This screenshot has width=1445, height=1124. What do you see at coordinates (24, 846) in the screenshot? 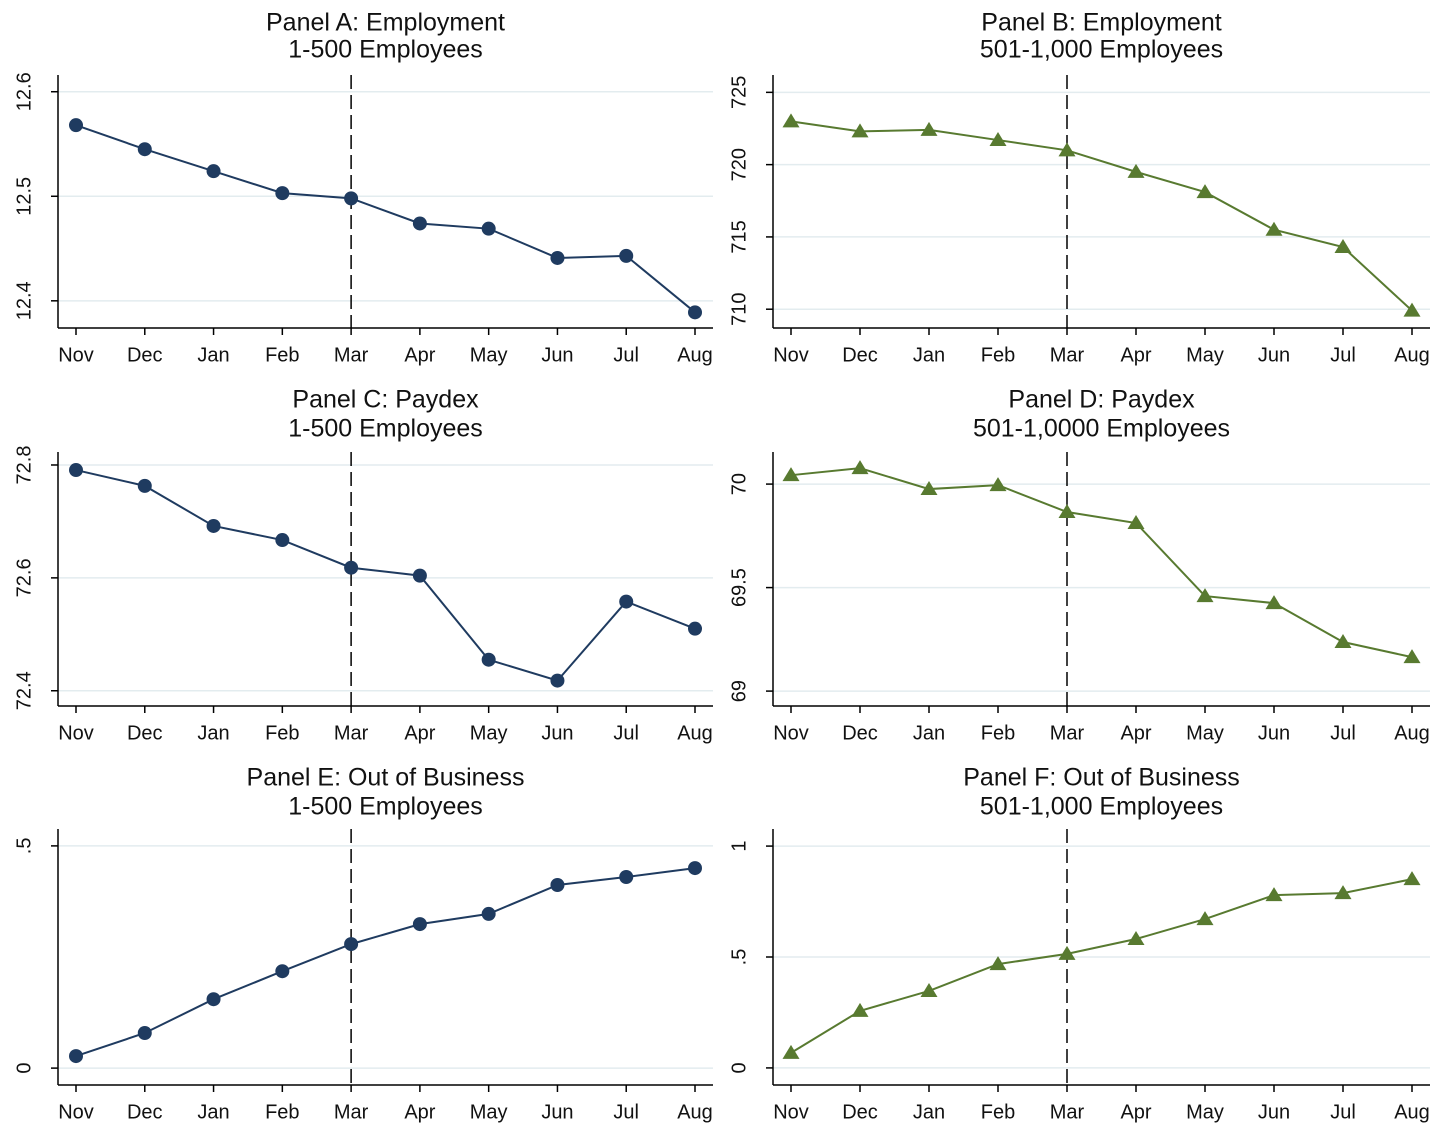
I see `y-tick-label: .5` at bounding box center [24, 846].